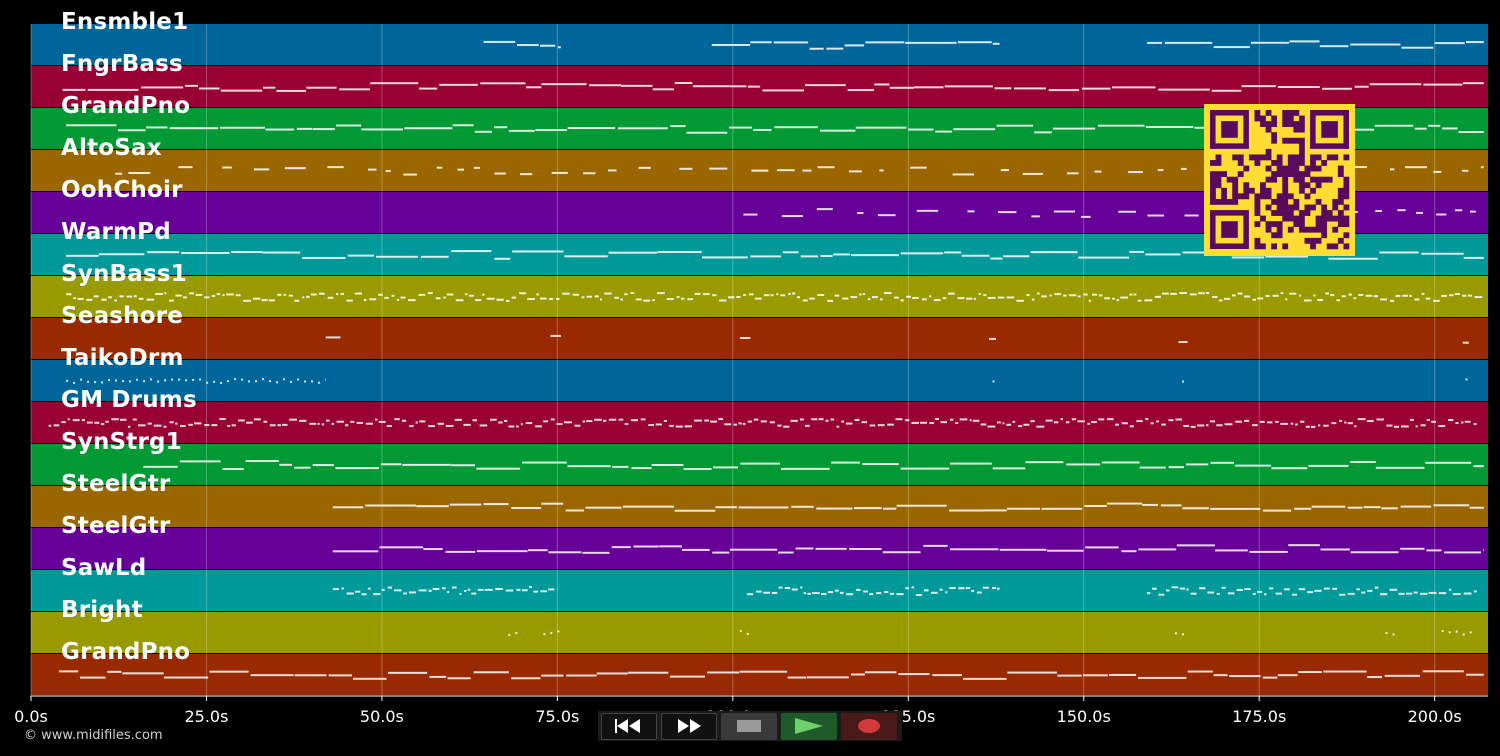 The image size is (1500, 756). Describe the element at coordinates (1083, 716) in the screenshot. I see `time-tick-label: 150.0s` at that location.